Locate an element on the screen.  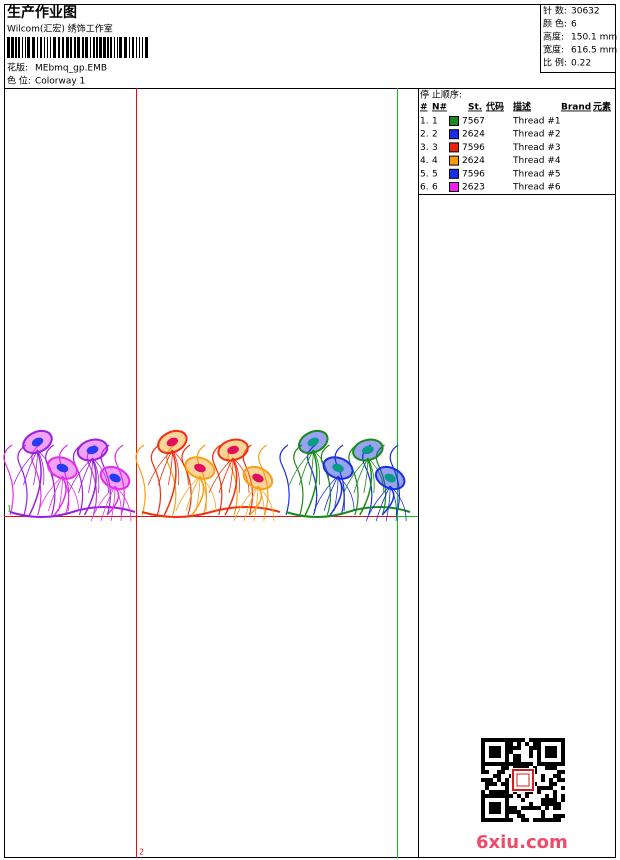
qr-code is located at coordinates (523, 780).